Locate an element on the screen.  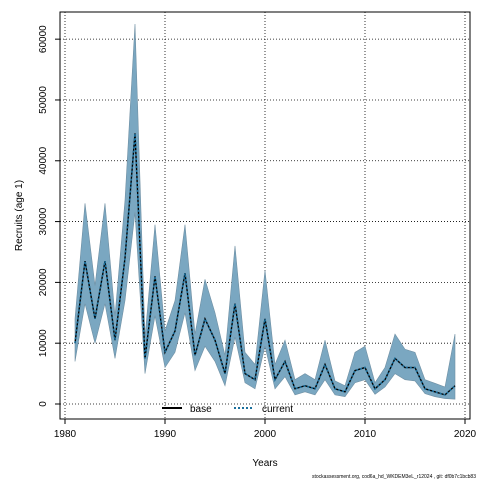
x-tick-label-2020: 2020 is located at coordinates (465, 434).